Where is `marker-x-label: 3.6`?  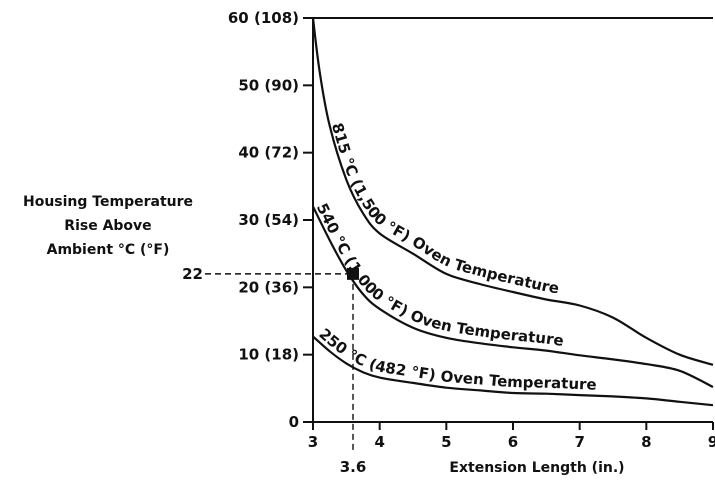 marker-x-label: 3.6 is located at coordinates (353, 467).